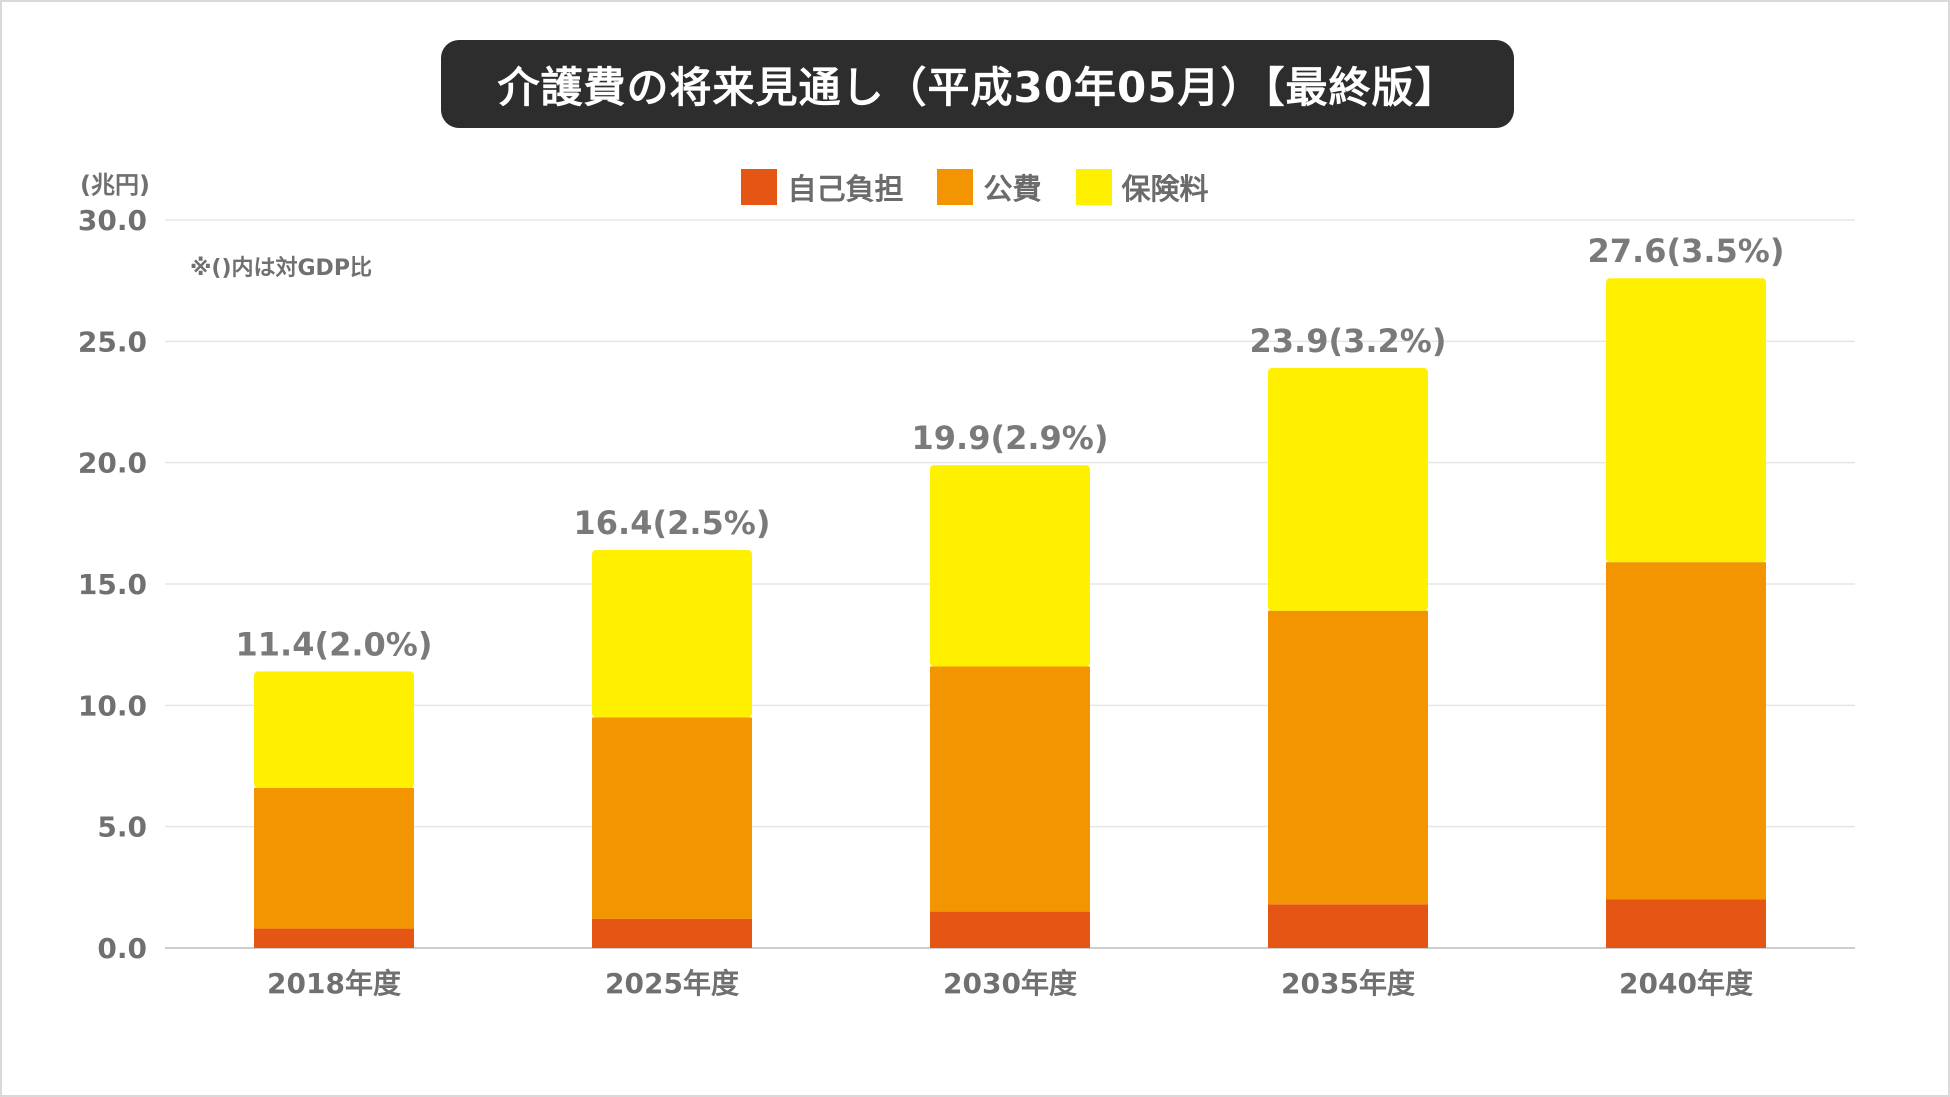 This screenshot has height=1097, width=1950. Describe the element at coordinates (759, 187) in the screenshot. I see `legend-swatch-self-pay` at that location.